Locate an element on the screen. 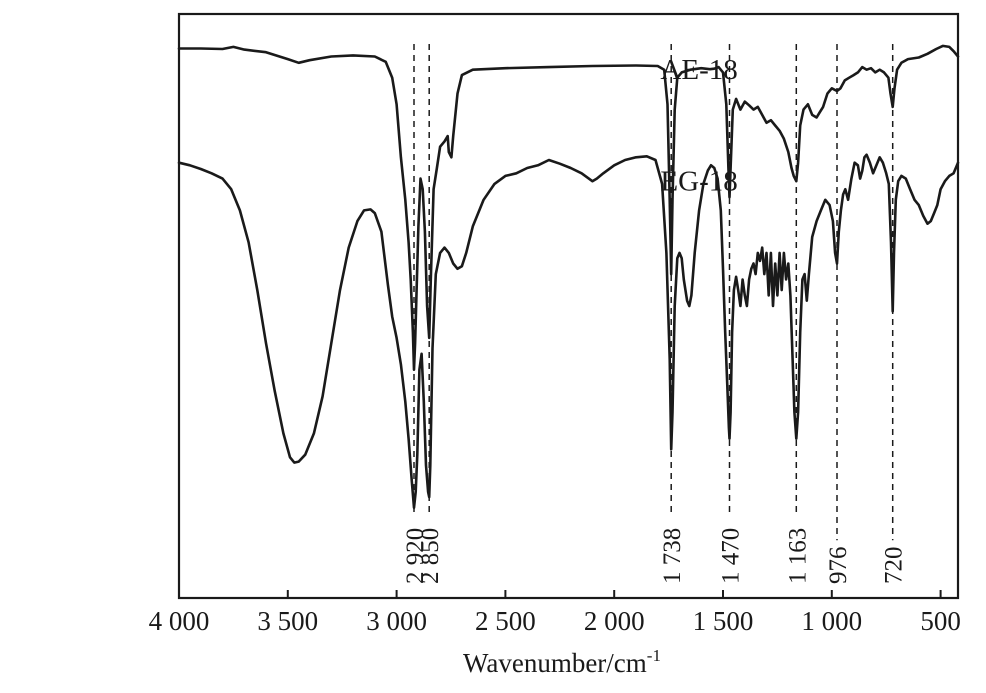 The width and height of the screenshot is (986, 693). x-tick-label-4000: 4 000 is located at coordinates (179, 621).